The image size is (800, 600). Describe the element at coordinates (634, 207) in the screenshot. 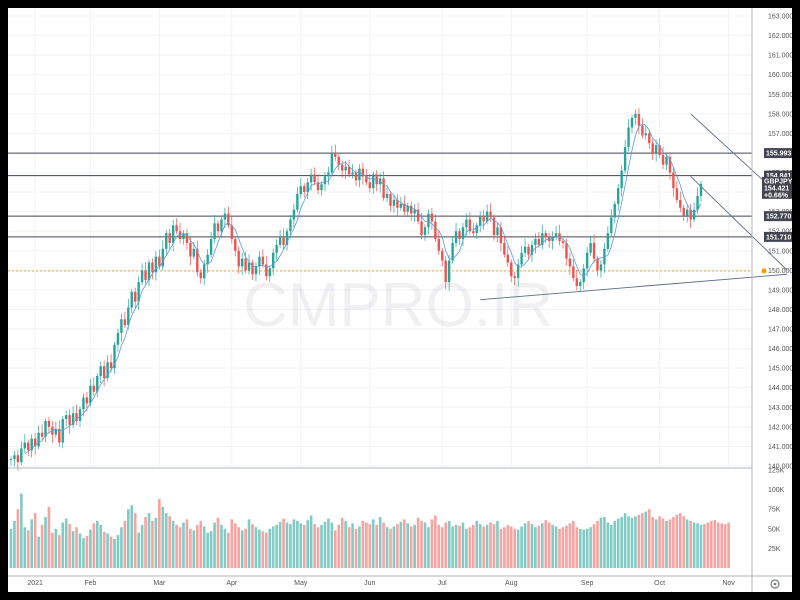

I see `trendlines` at that location.